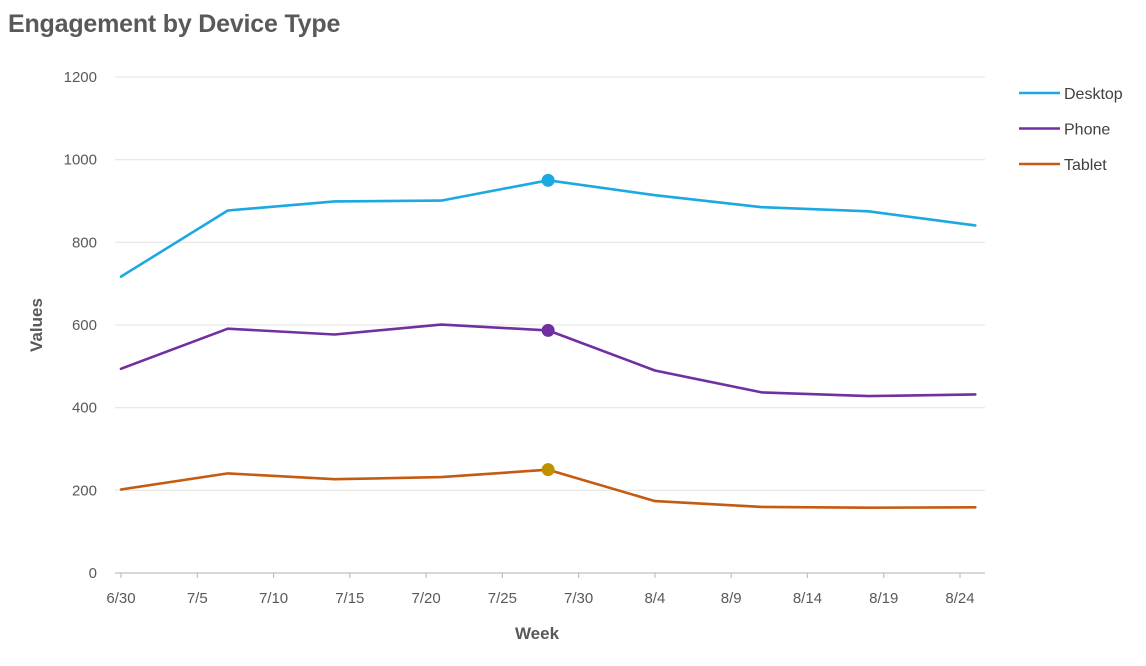 The image size is (1146, 666). Describe the element at coordinates (349, 598) in the screenshot. I see `x-tick-label: 7/15` at that location.